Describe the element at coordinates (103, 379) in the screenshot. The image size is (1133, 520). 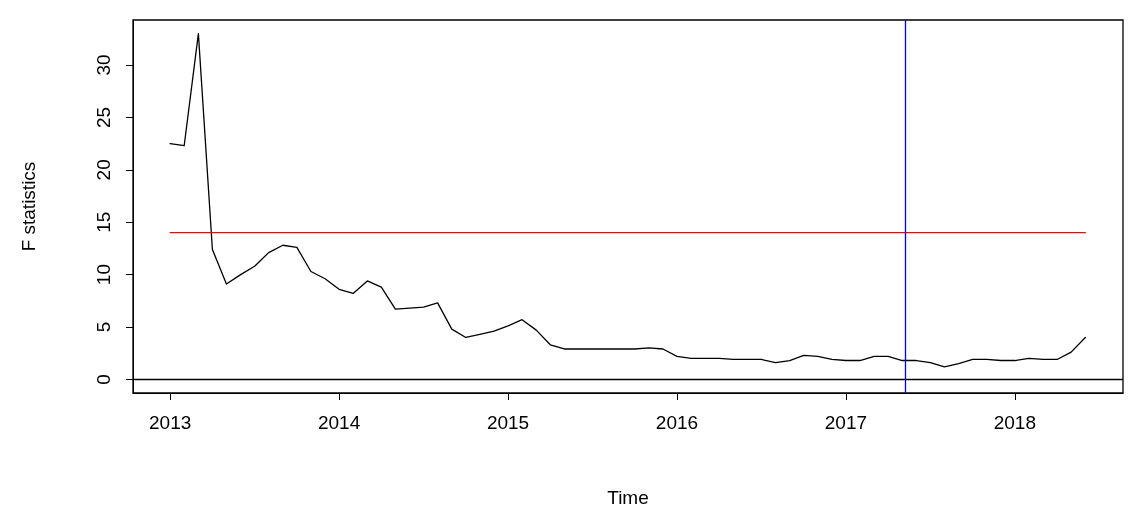
I see `y-tick-label: 0` at that location.